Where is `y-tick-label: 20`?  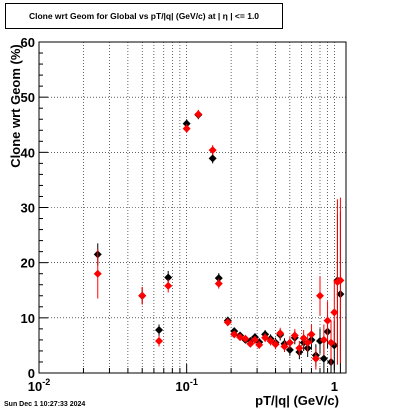
y-tick-label: 20 is located at coordinates (28, 263).